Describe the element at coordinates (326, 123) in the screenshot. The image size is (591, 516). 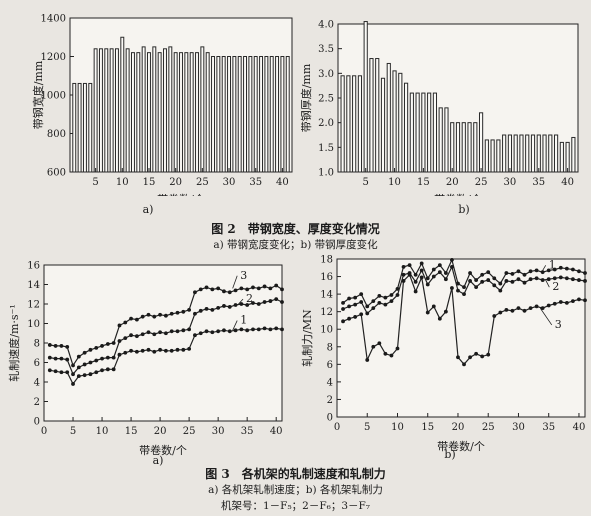
I see `y-tick-label: 2.0` at that location.